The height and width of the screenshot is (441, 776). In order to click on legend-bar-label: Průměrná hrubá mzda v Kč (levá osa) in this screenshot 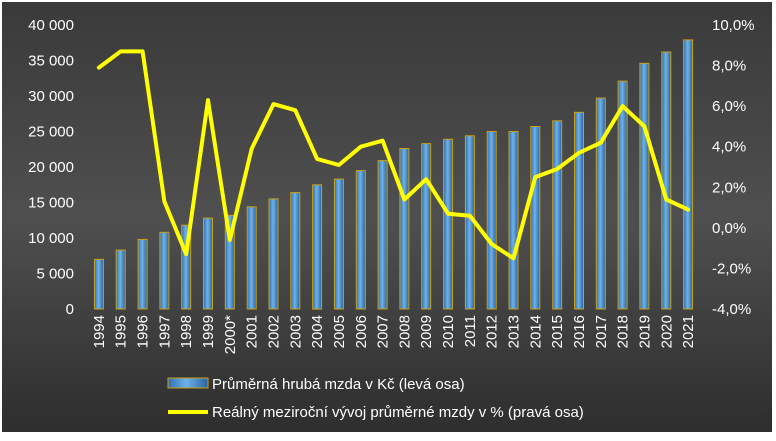, I will do `click(338, 384)`.